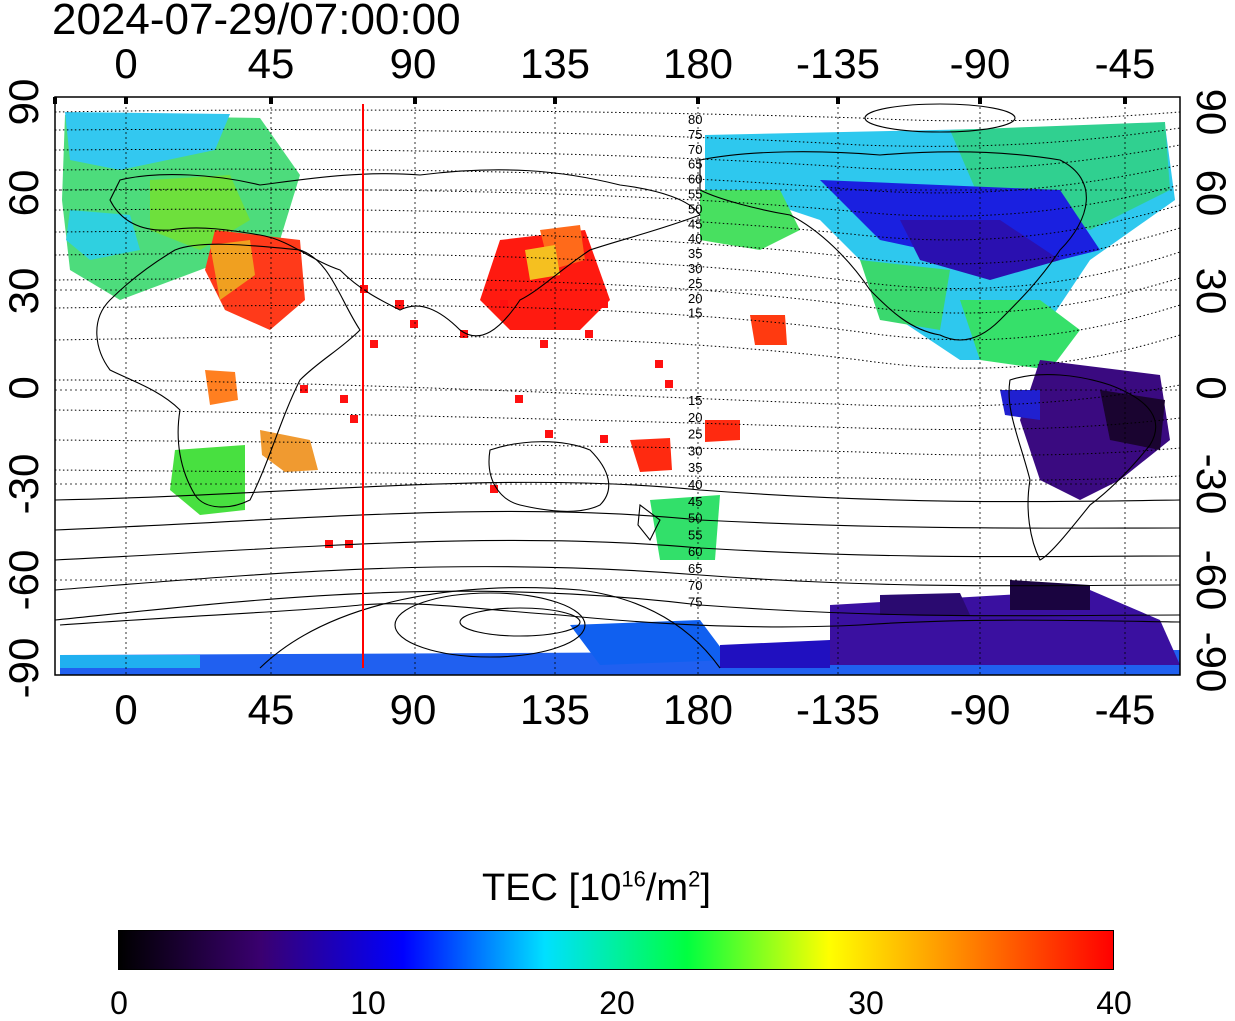 The height and width of the screenshot is (1021, 1235). What do you see at coordinates (695, 434) in the screenshot?
I see `contour-label-south: 25` at bounding box center [695, 434].